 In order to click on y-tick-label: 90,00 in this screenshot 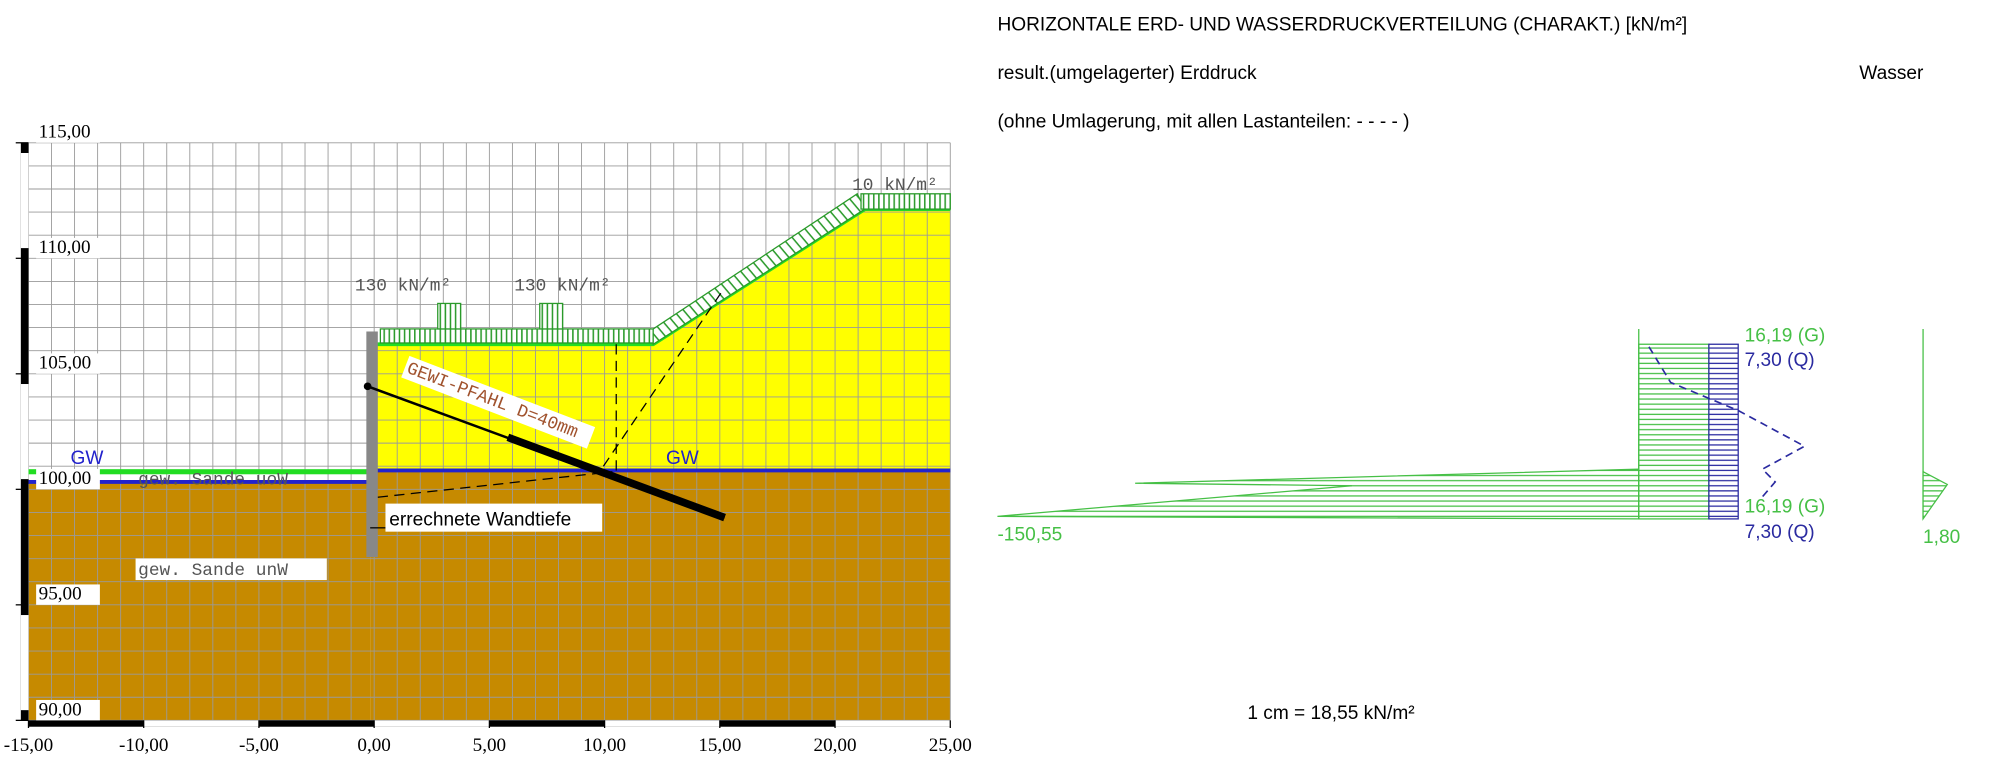, I will do `click(60, 709)`.